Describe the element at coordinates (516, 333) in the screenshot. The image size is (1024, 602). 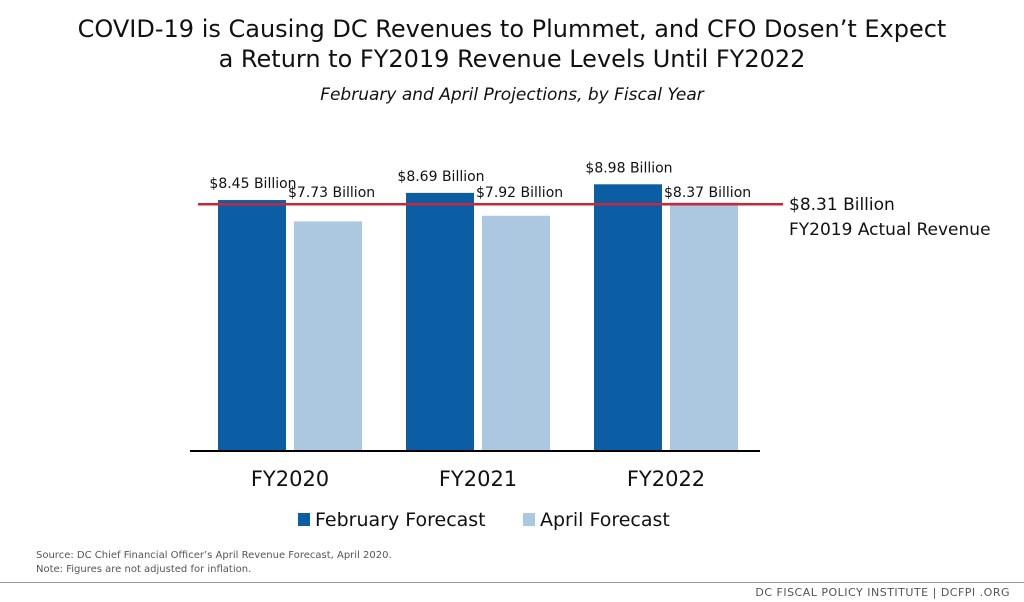
I see `bar-april-fy2021` at that location.